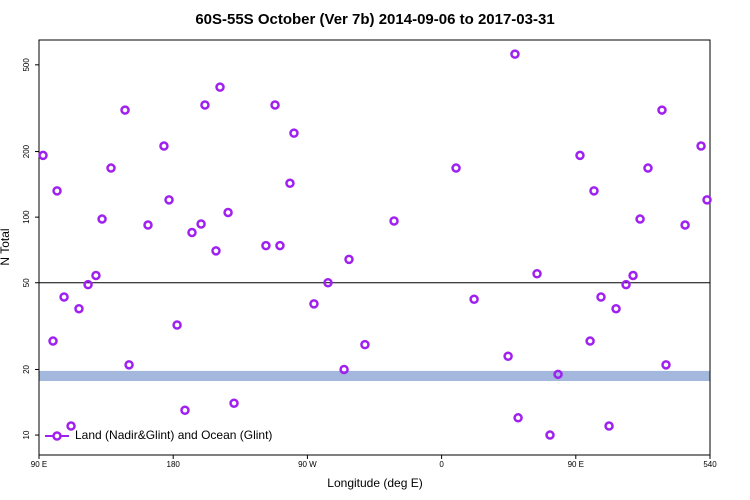  What do you see at coordinates (307, 464) in the screenshot?
I see `x-tick-label: 90 W` at bounding box center [307, 464].